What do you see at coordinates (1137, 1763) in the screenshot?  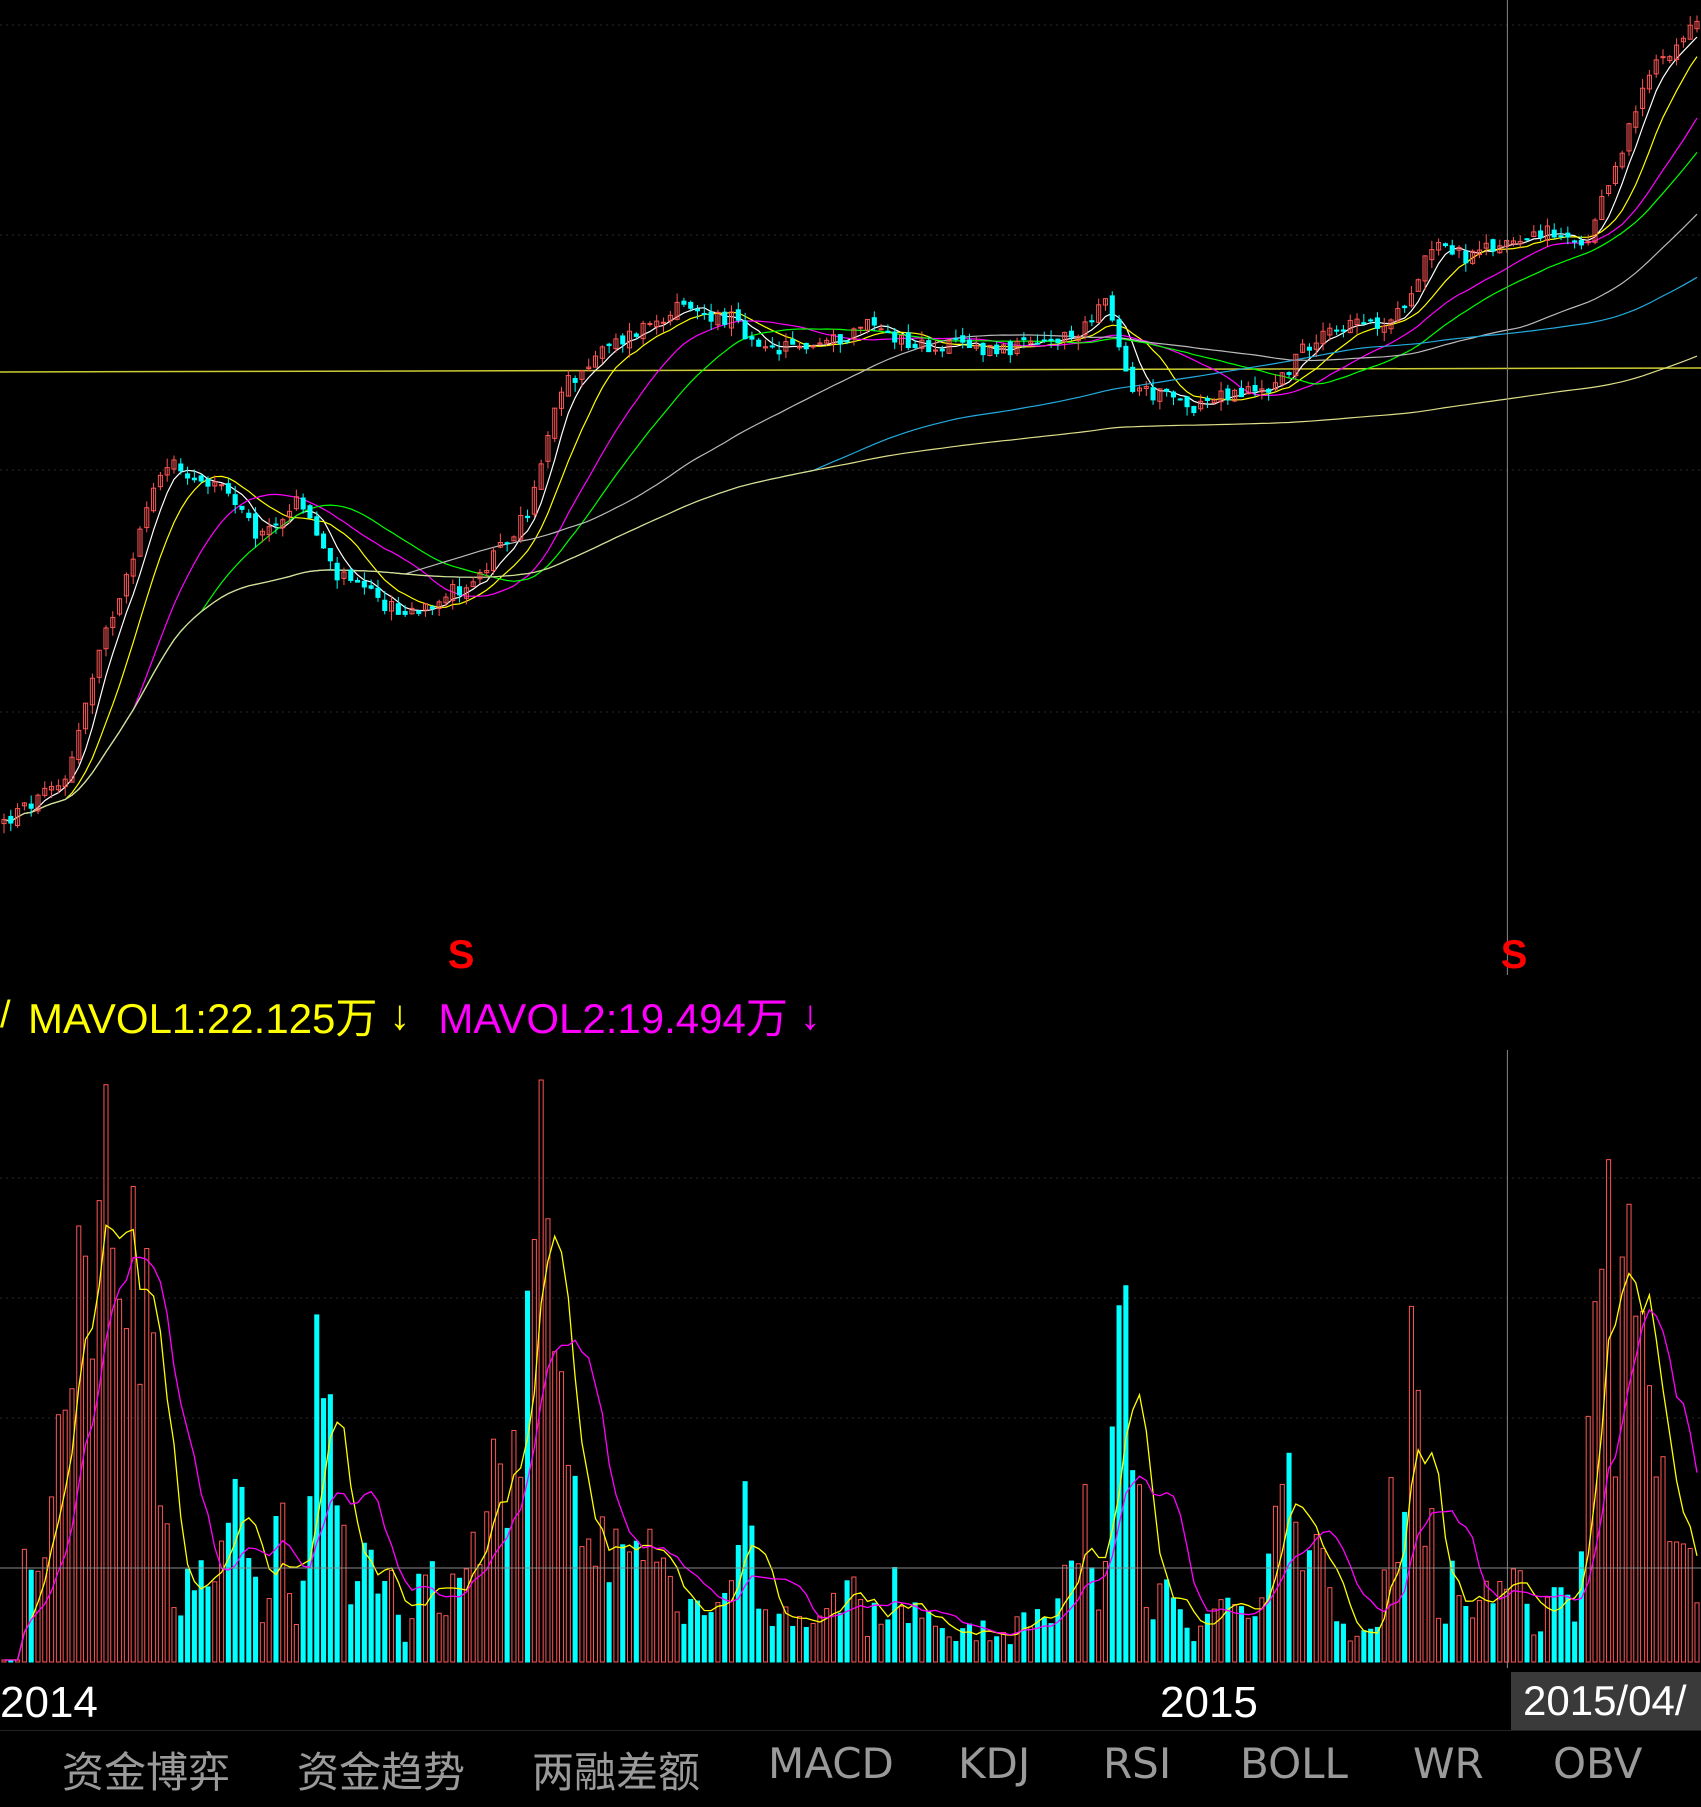 I see `tab-rsi: RSI` at bounding box center [1137, 1763].